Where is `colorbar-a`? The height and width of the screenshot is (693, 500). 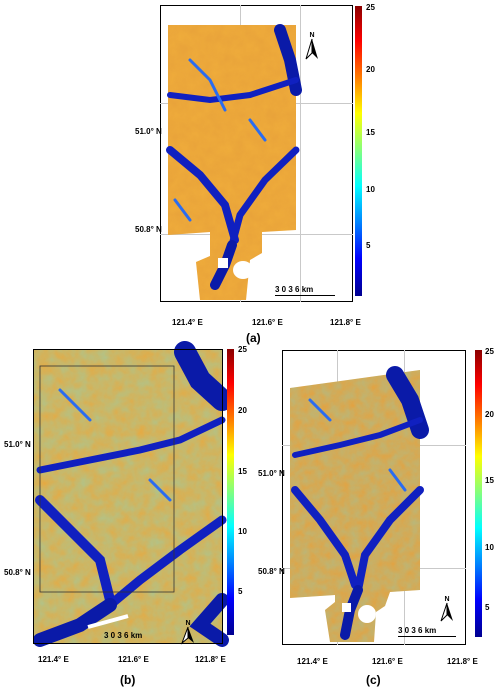
colorbar-a is located at coordinates (358, 151).